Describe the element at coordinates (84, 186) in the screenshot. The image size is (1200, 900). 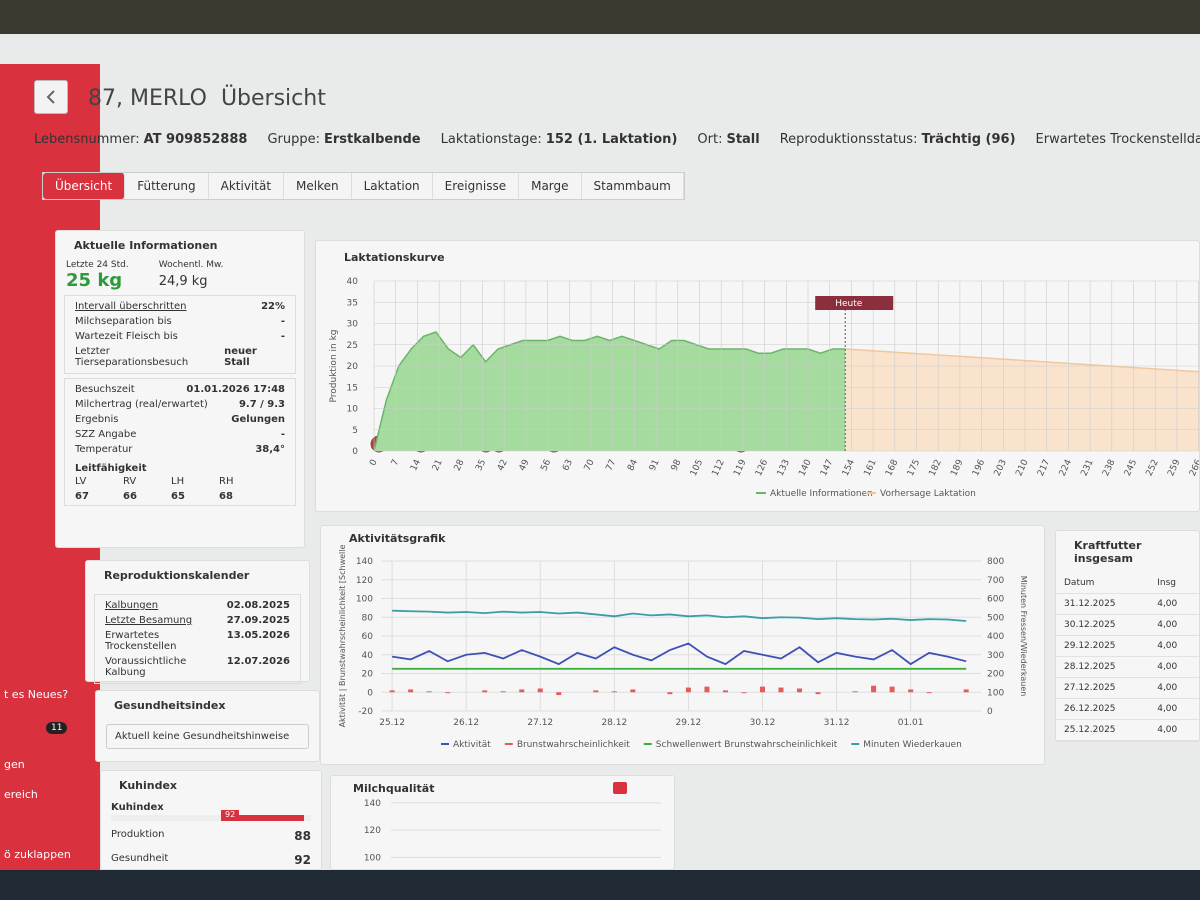
I see `tab: Übersicht` at that location.